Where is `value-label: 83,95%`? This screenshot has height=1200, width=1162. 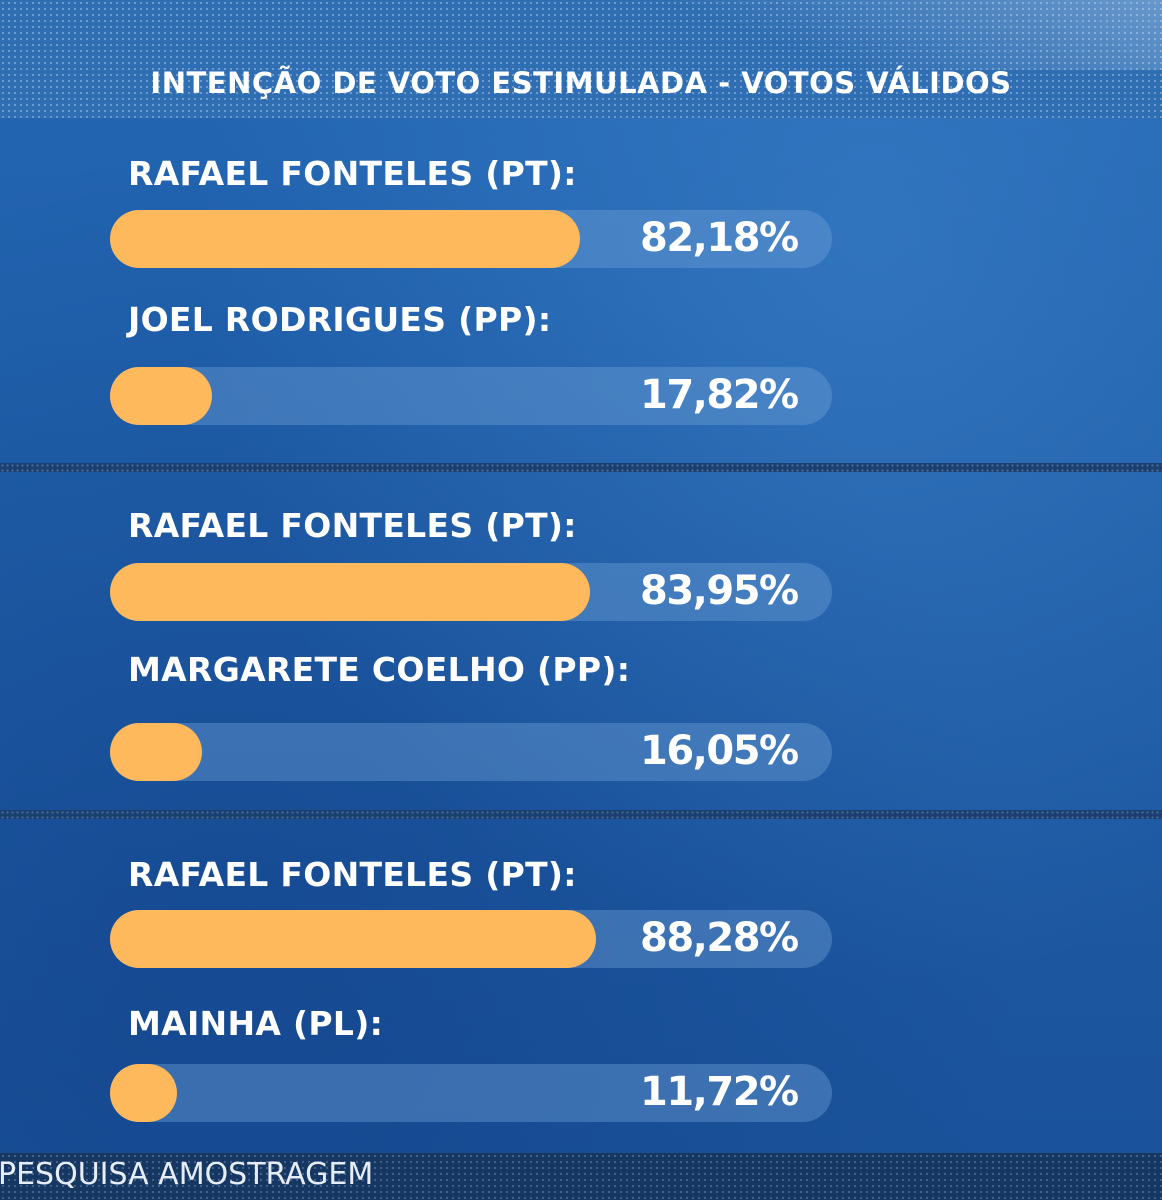 value-label: 83,95% is located at coordinates (719, 591).